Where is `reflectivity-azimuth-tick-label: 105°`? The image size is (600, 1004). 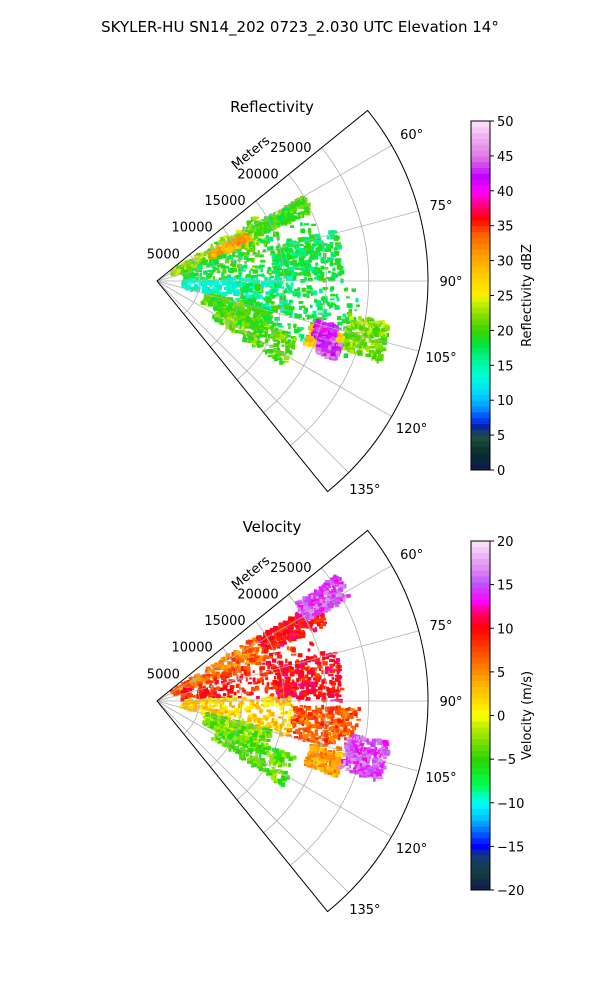 reflectivity-azimuth-tick-label: 105° is located at coordinates (440, 358).